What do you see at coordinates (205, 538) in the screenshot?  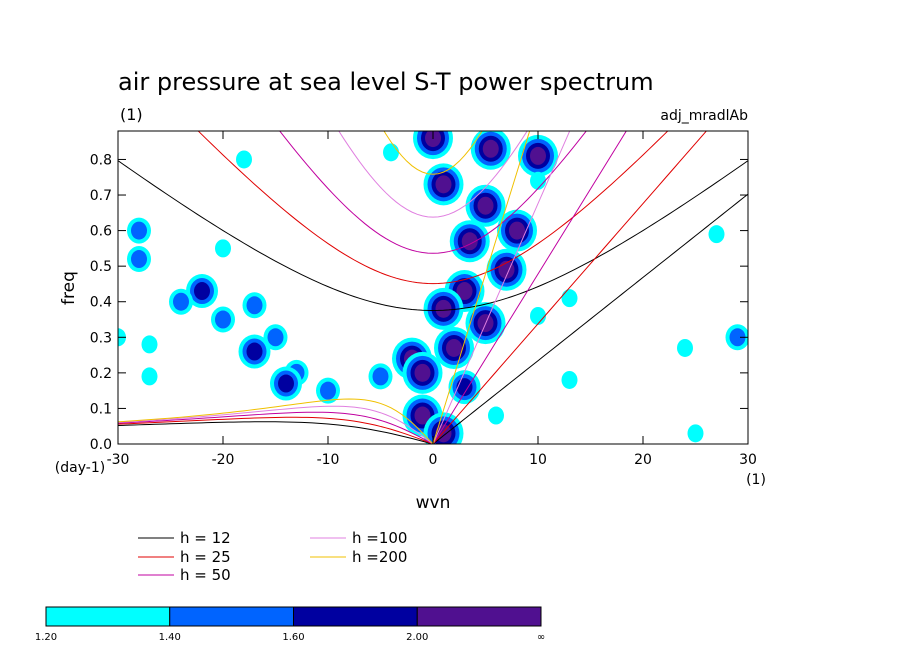 I see `legend-label: h = 12` at bounding box center [205, 538].